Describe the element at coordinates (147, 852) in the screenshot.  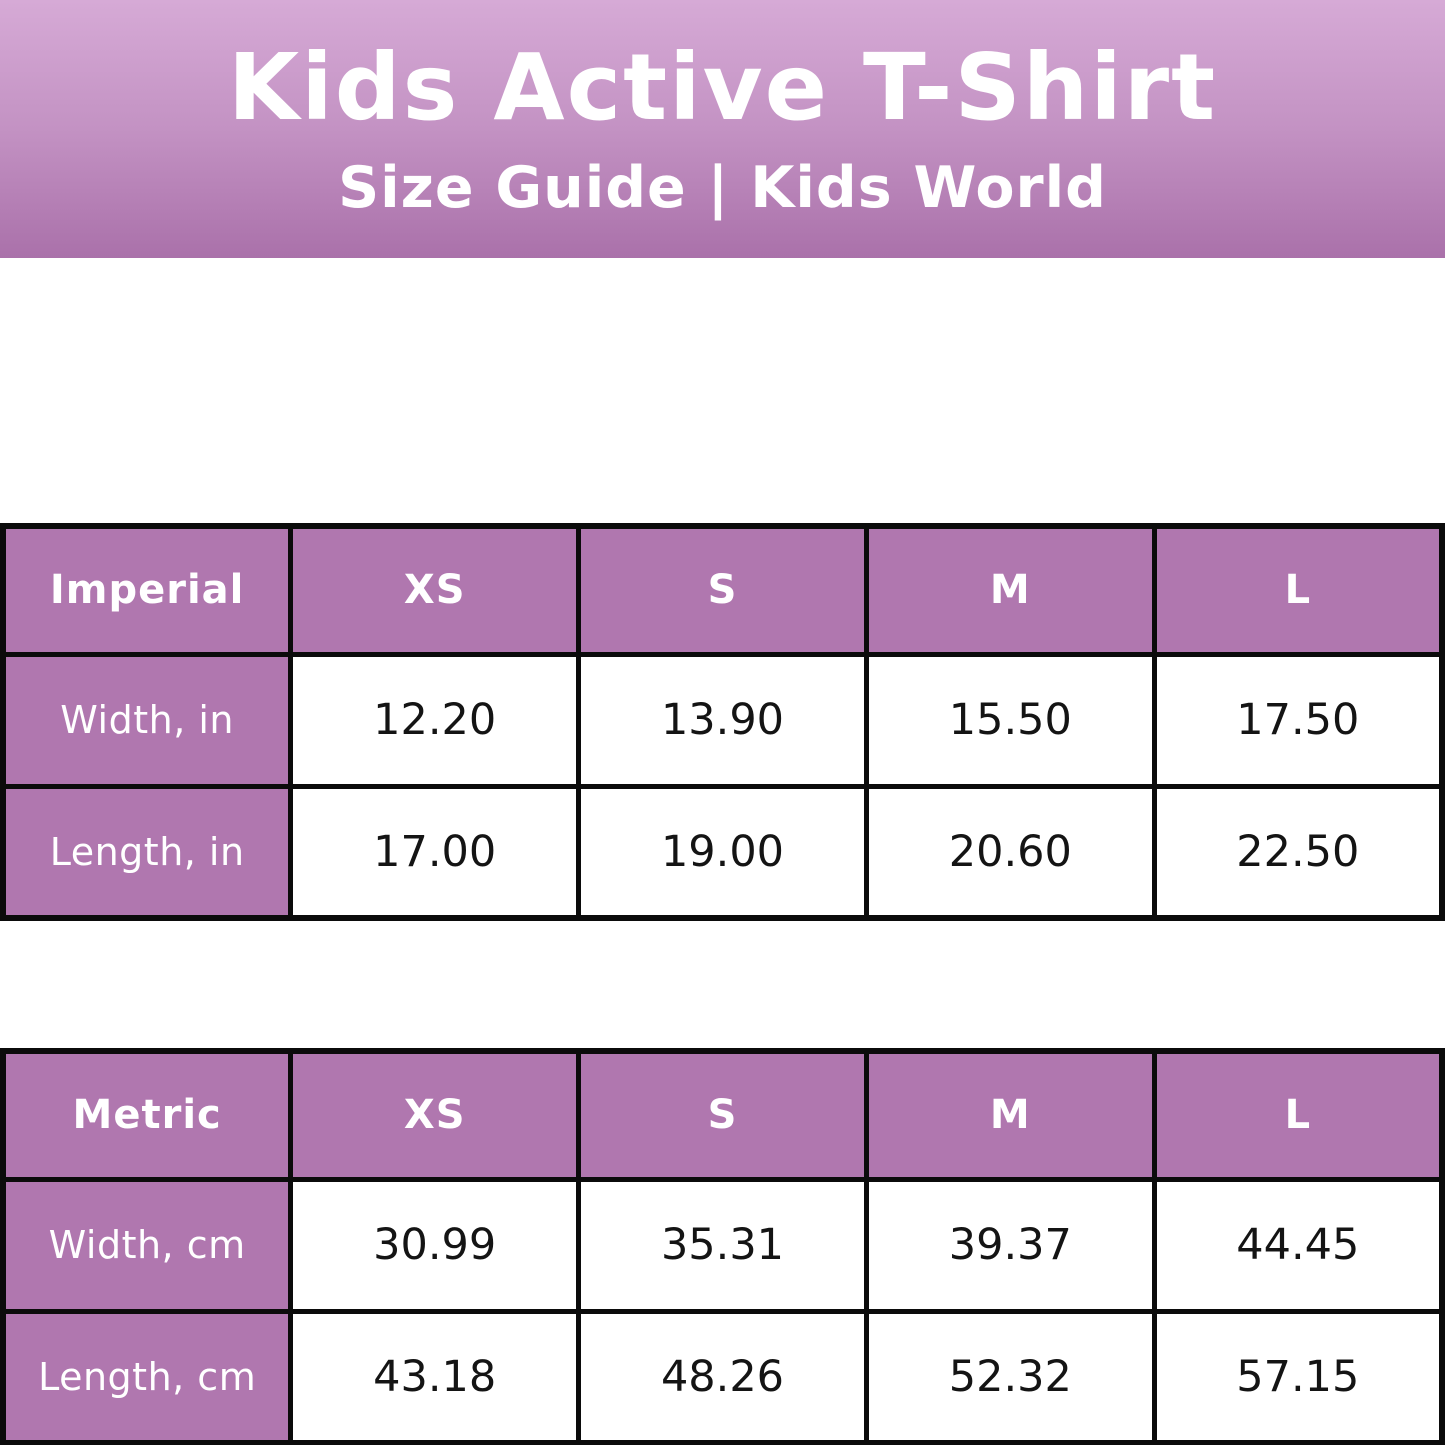
I see `imperial-length-label: Length, in` at that location.